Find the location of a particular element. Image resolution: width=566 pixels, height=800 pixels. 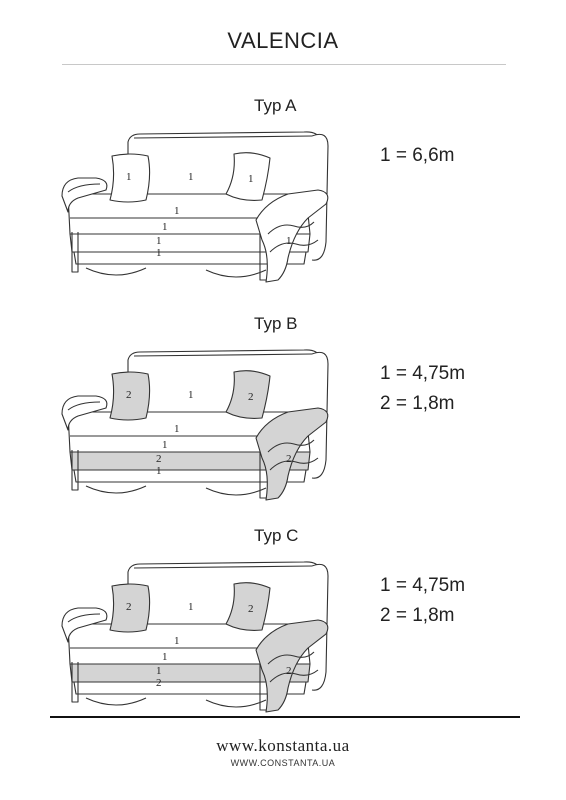

base-label-2: 2 is located at coordinates (159, 683).